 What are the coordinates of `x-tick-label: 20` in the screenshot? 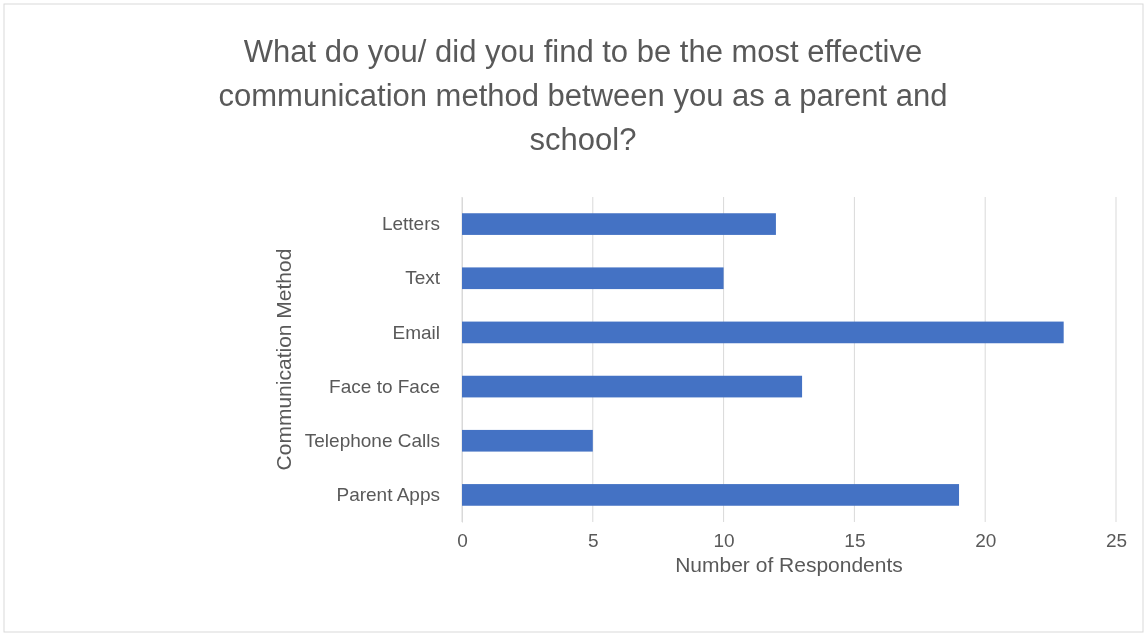 It's located at (986, 540).